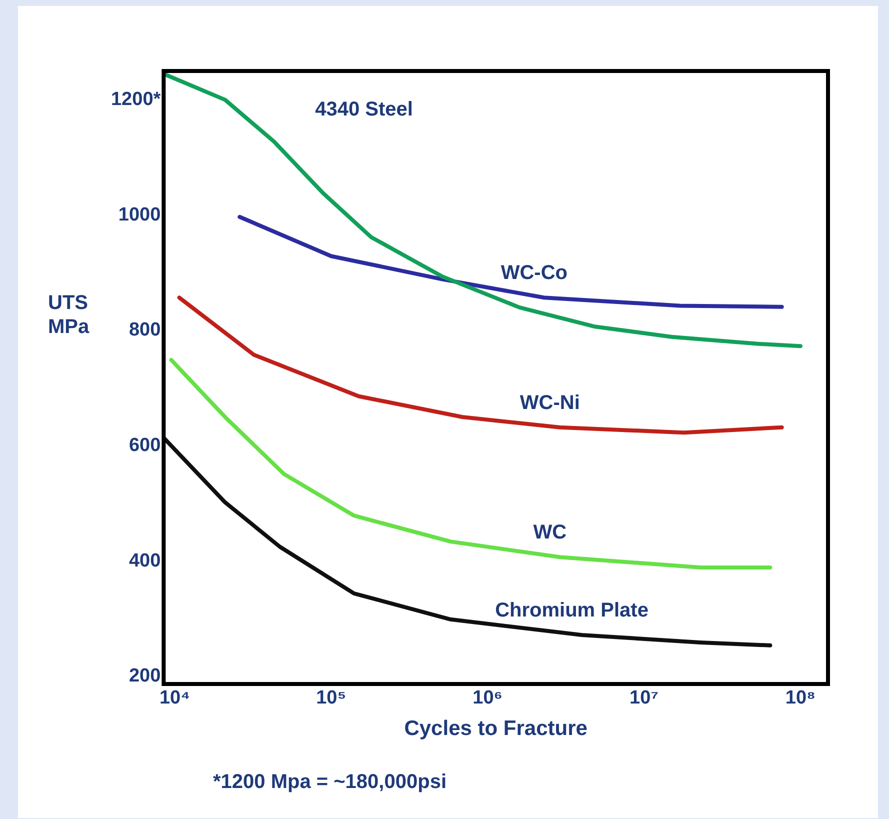  I want to click on y-tick-label: 200, so click(144, 676).